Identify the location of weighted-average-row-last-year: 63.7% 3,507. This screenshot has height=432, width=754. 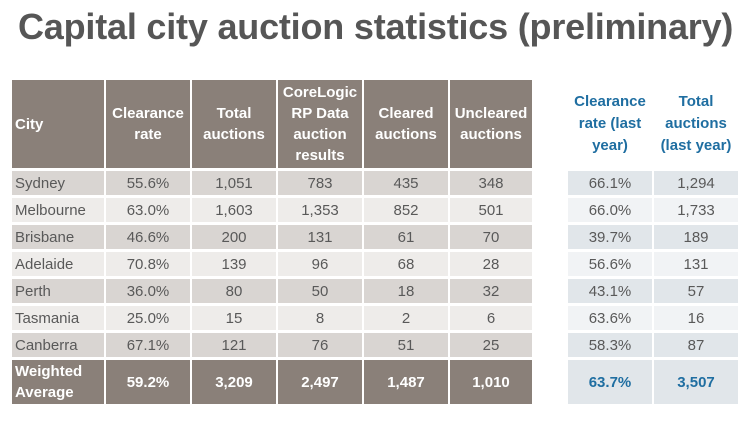
(653, 382).